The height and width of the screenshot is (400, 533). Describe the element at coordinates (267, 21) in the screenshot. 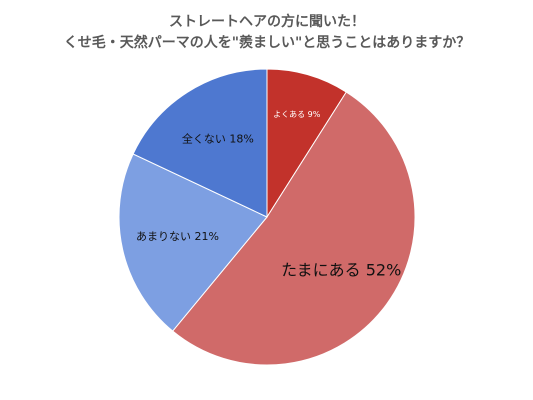

I see `chart-title: ストレートヘアの方に聞いた！` at that location.